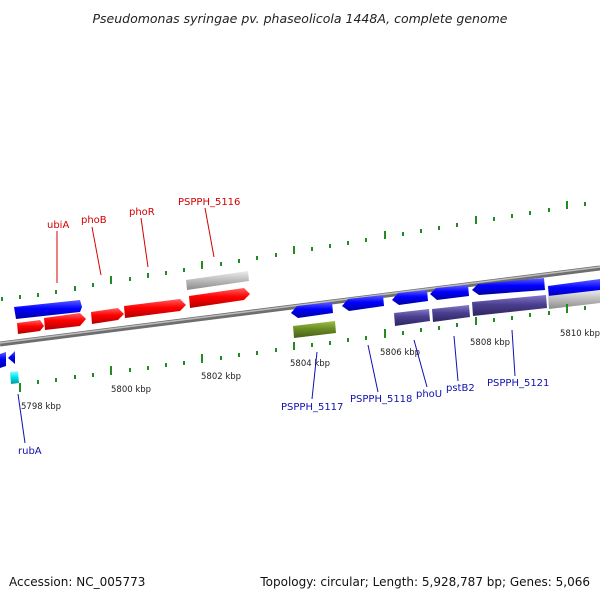 This screenshot has width=600, height=600. What do you see at coordinates (209, 202) in the screenshot?
I see `gene-label-pspph5116: PSPPH_5116` at bounding box center [209, 202].